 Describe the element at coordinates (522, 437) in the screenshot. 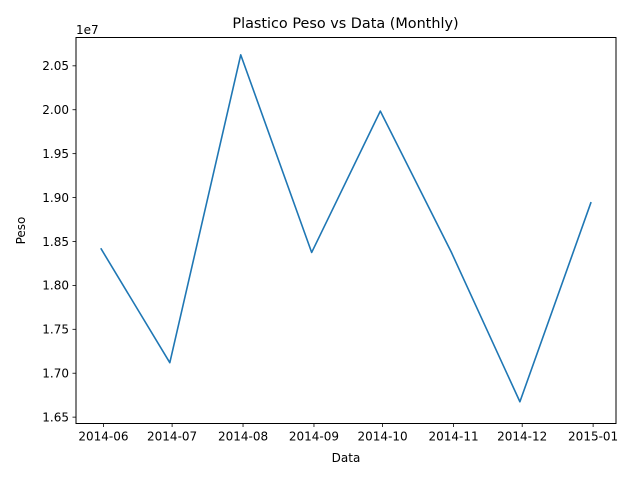

I see `x-tick-label: 2014-12` at that location.